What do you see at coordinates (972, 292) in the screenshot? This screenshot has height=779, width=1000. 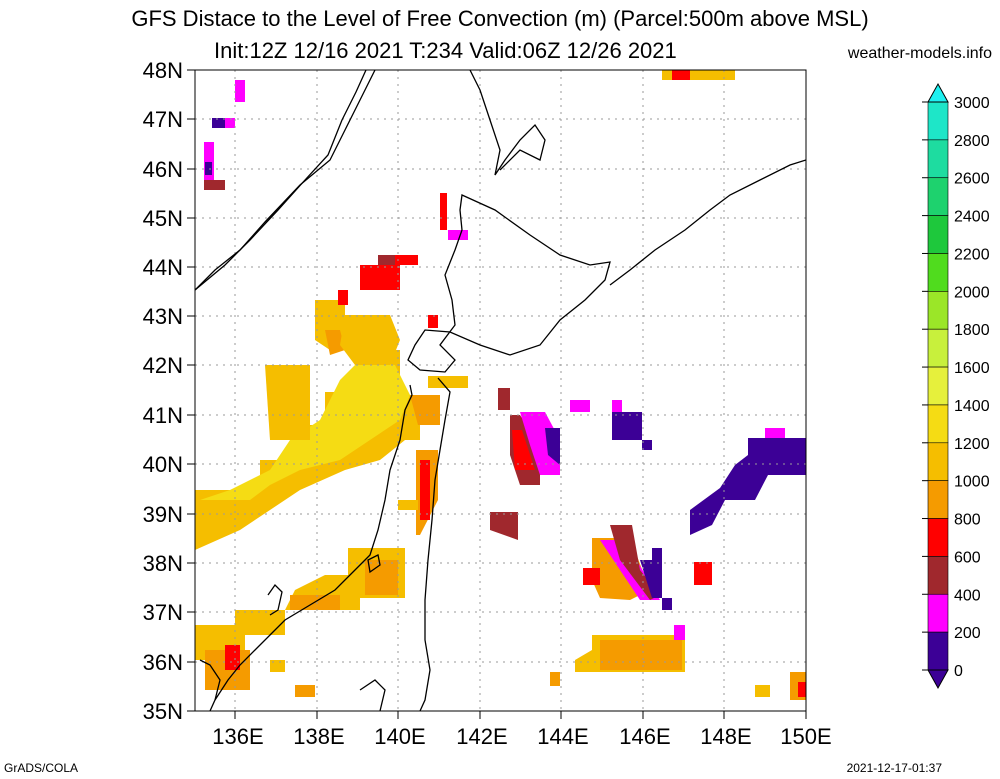 I see `colorbar-label: 2000` at bounding box center [972, 292].